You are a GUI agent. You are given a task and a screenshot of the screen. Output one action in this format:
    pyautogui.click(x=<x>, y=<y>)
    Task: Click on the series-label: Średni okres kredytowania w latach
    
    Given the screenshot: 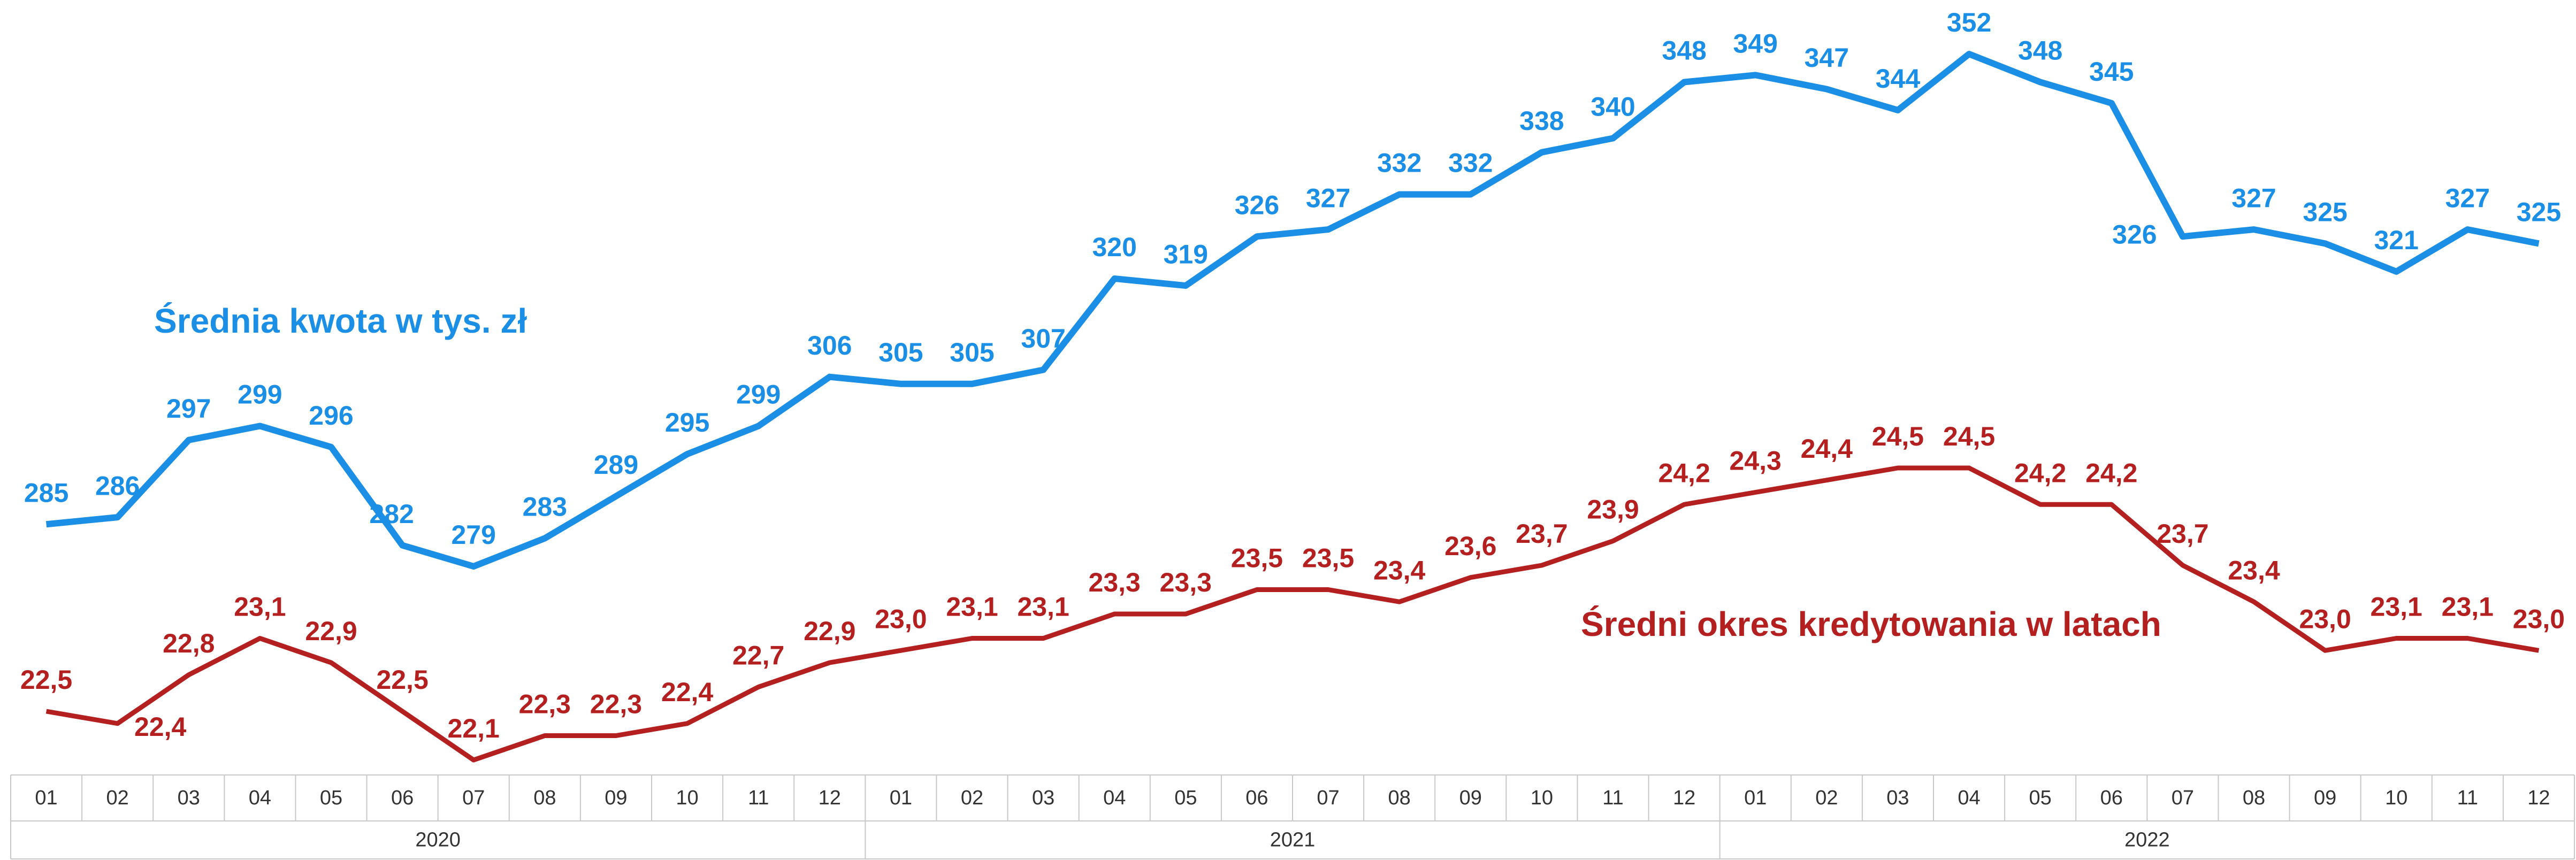 What is the action you would take?
    pyautogui.click(x=1871, y=624)
    